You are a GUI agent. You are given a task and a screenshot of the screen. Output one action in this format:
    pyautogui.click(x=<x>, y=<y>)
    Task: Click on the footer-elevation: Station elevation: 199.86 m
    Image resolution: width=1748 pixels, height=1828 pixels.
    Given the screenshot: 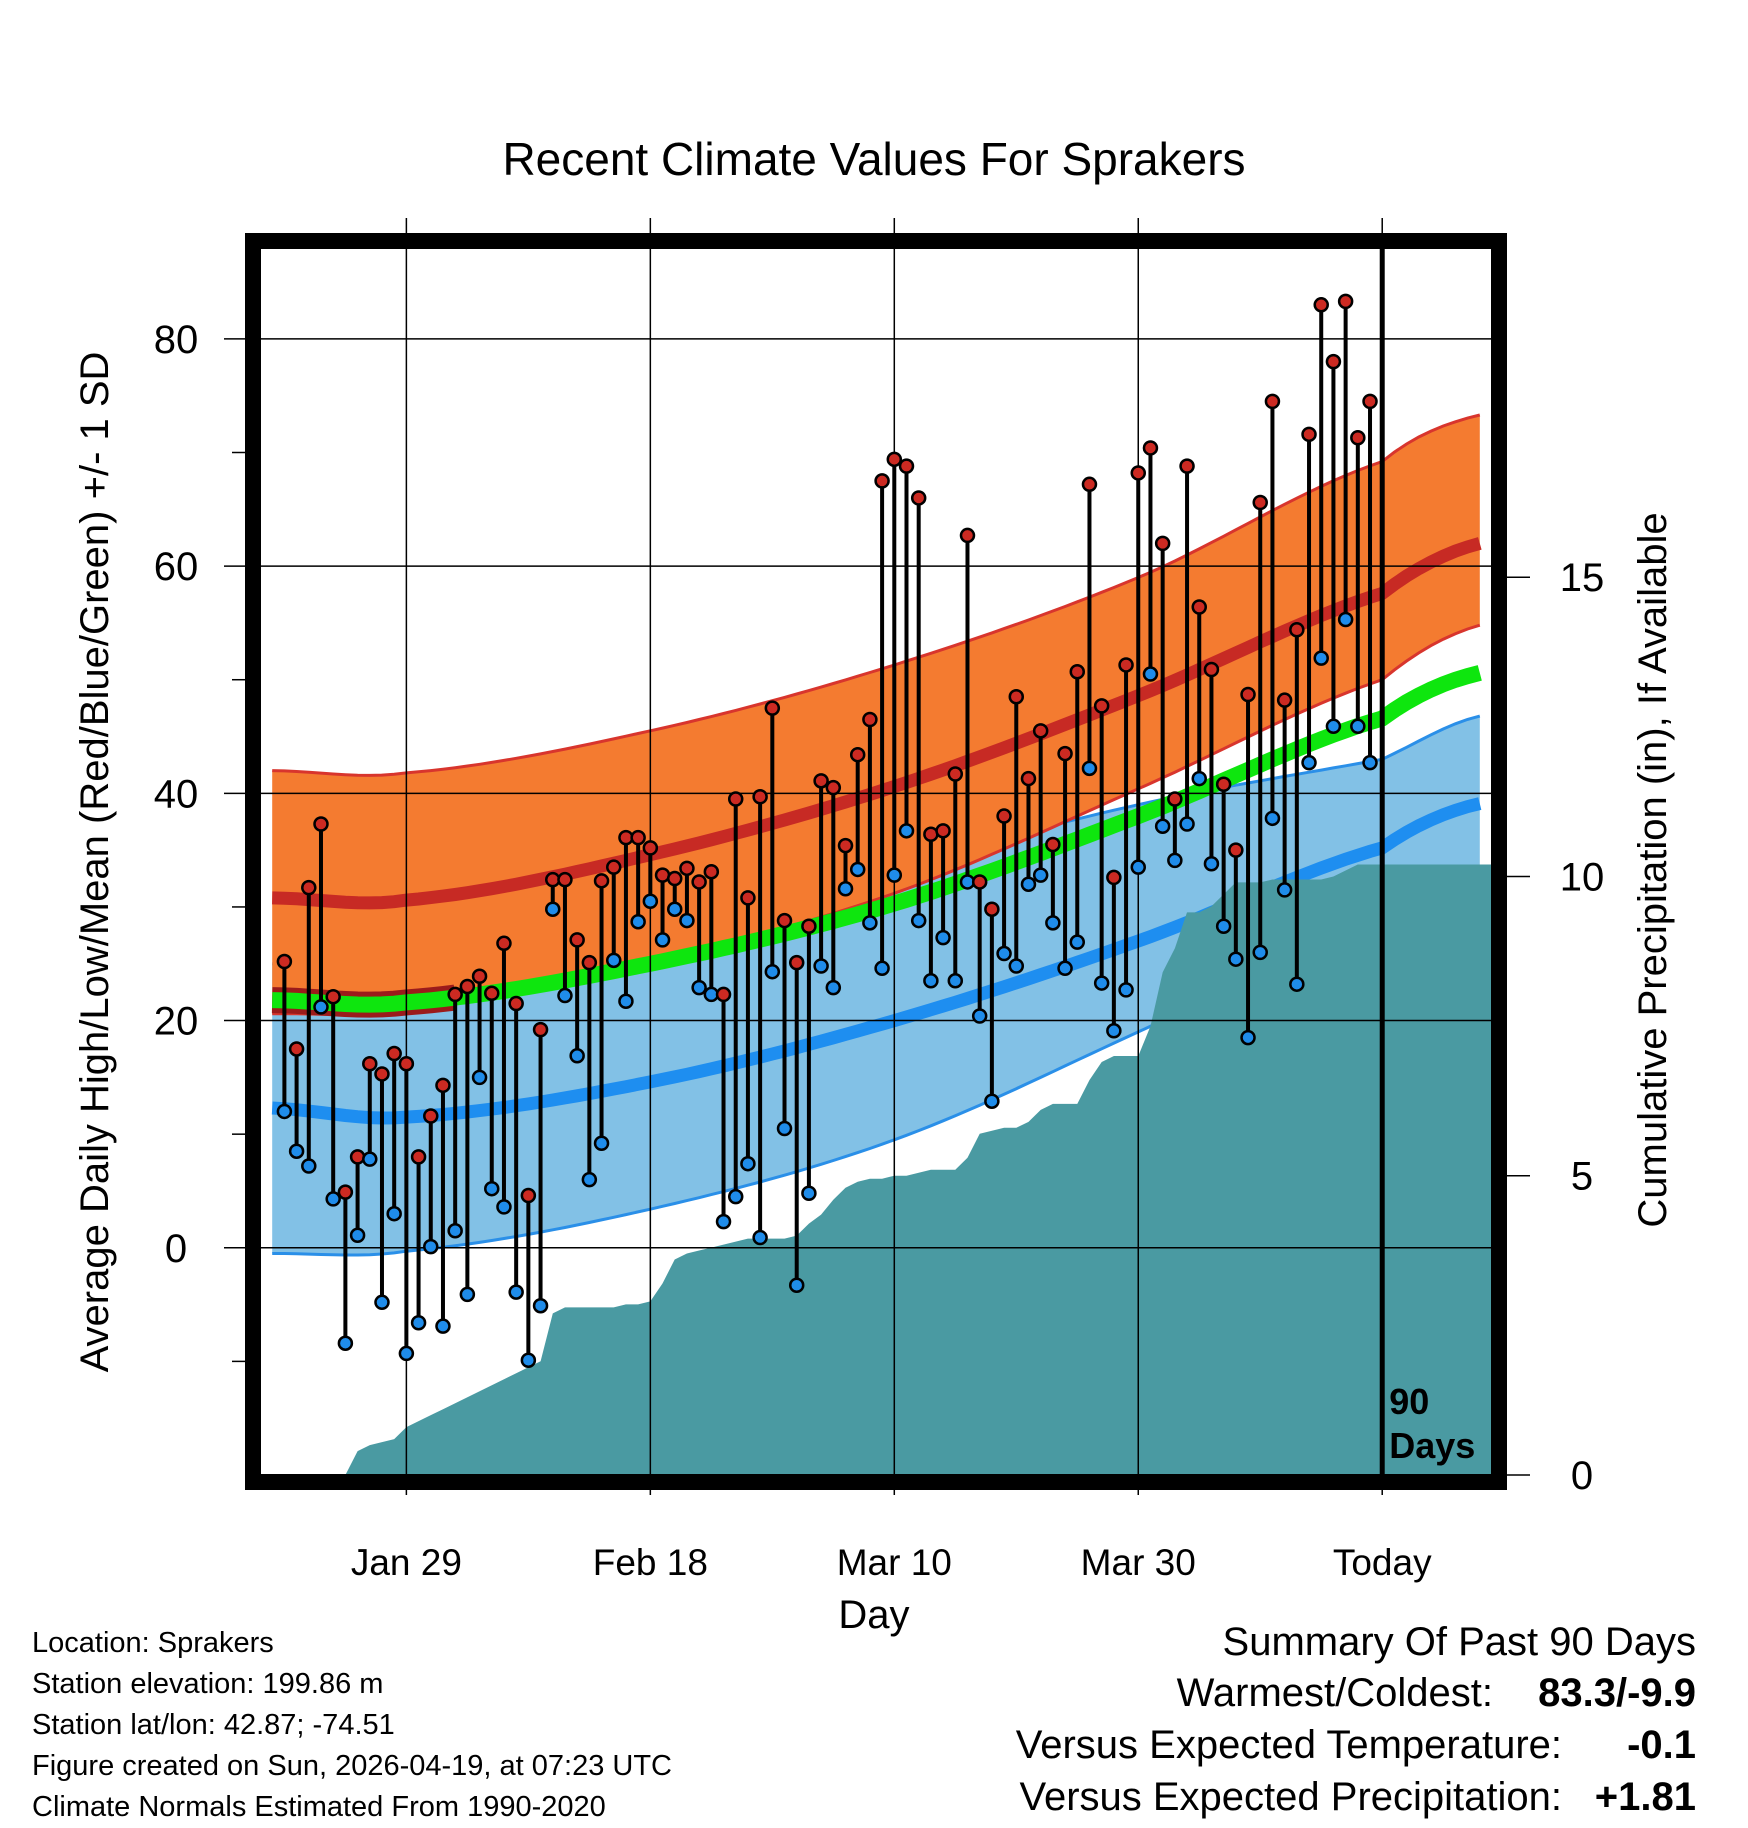 What is the action you would take?
    pyautogui.click(x=207, y=1684)
    